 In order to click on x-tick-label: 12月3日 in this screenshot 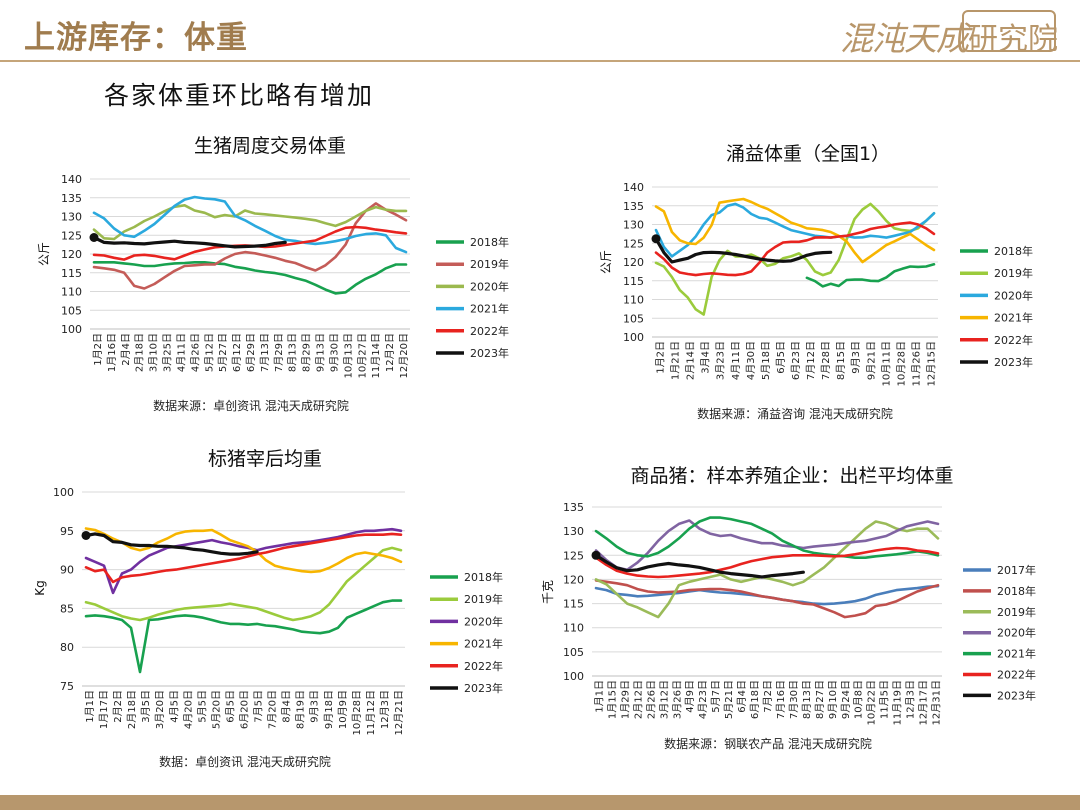, I will do `click(911, 699)`.